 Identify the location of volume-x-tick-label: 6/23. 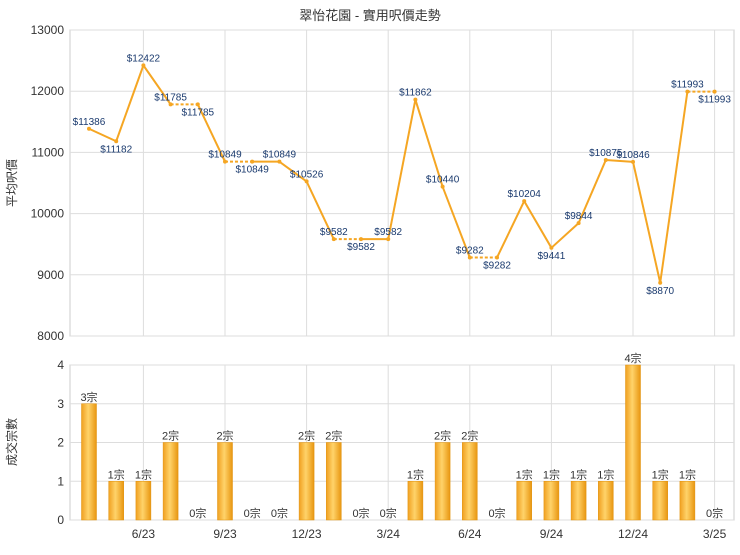
(144, 534).